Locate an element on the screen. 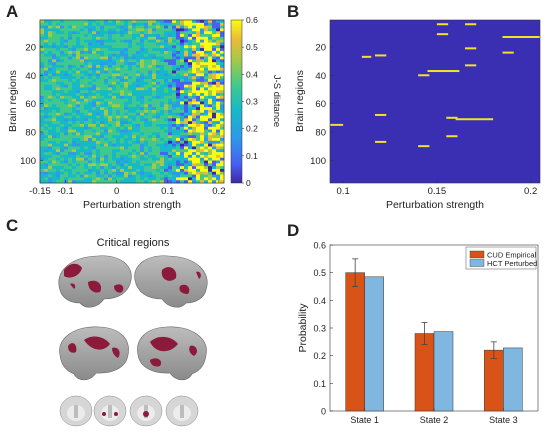  bar-chart-y-tick-label: 0.6 is located at coordinates (319, 246).